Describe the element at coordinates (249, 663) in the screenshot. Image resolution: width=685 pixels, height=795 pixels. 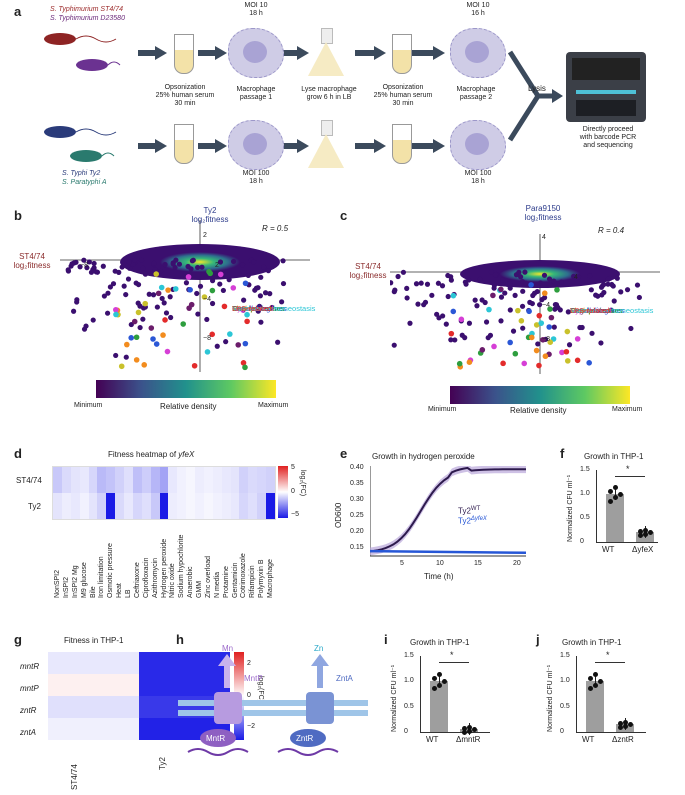
I see `g-cb-tick-2: 2` at that location.